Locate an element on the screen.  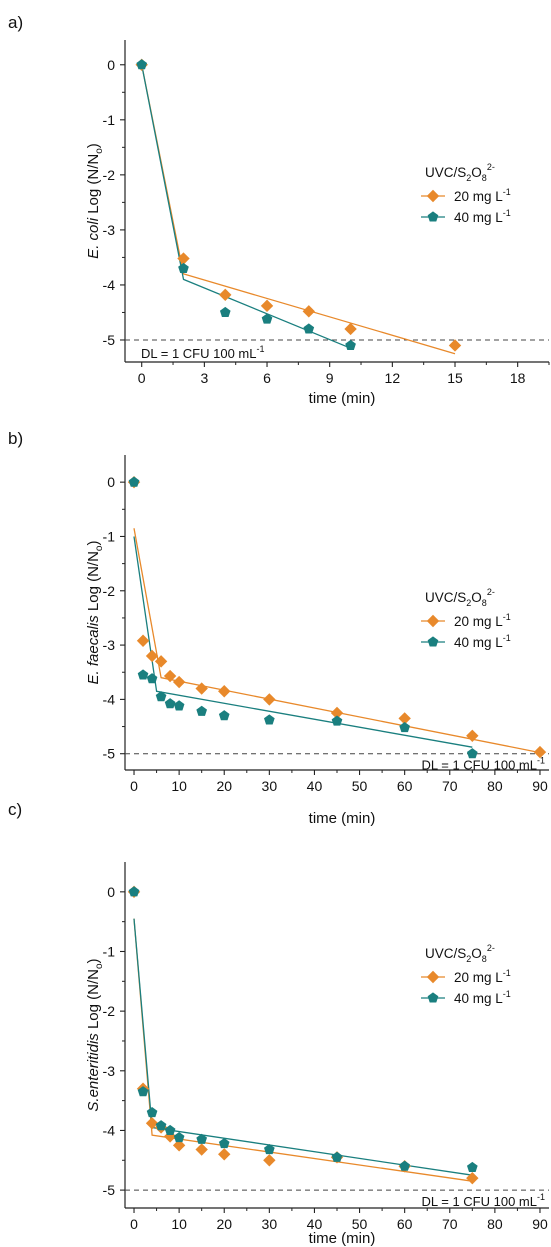
x-tick-label: 12 is located at coordinates (393, 378).